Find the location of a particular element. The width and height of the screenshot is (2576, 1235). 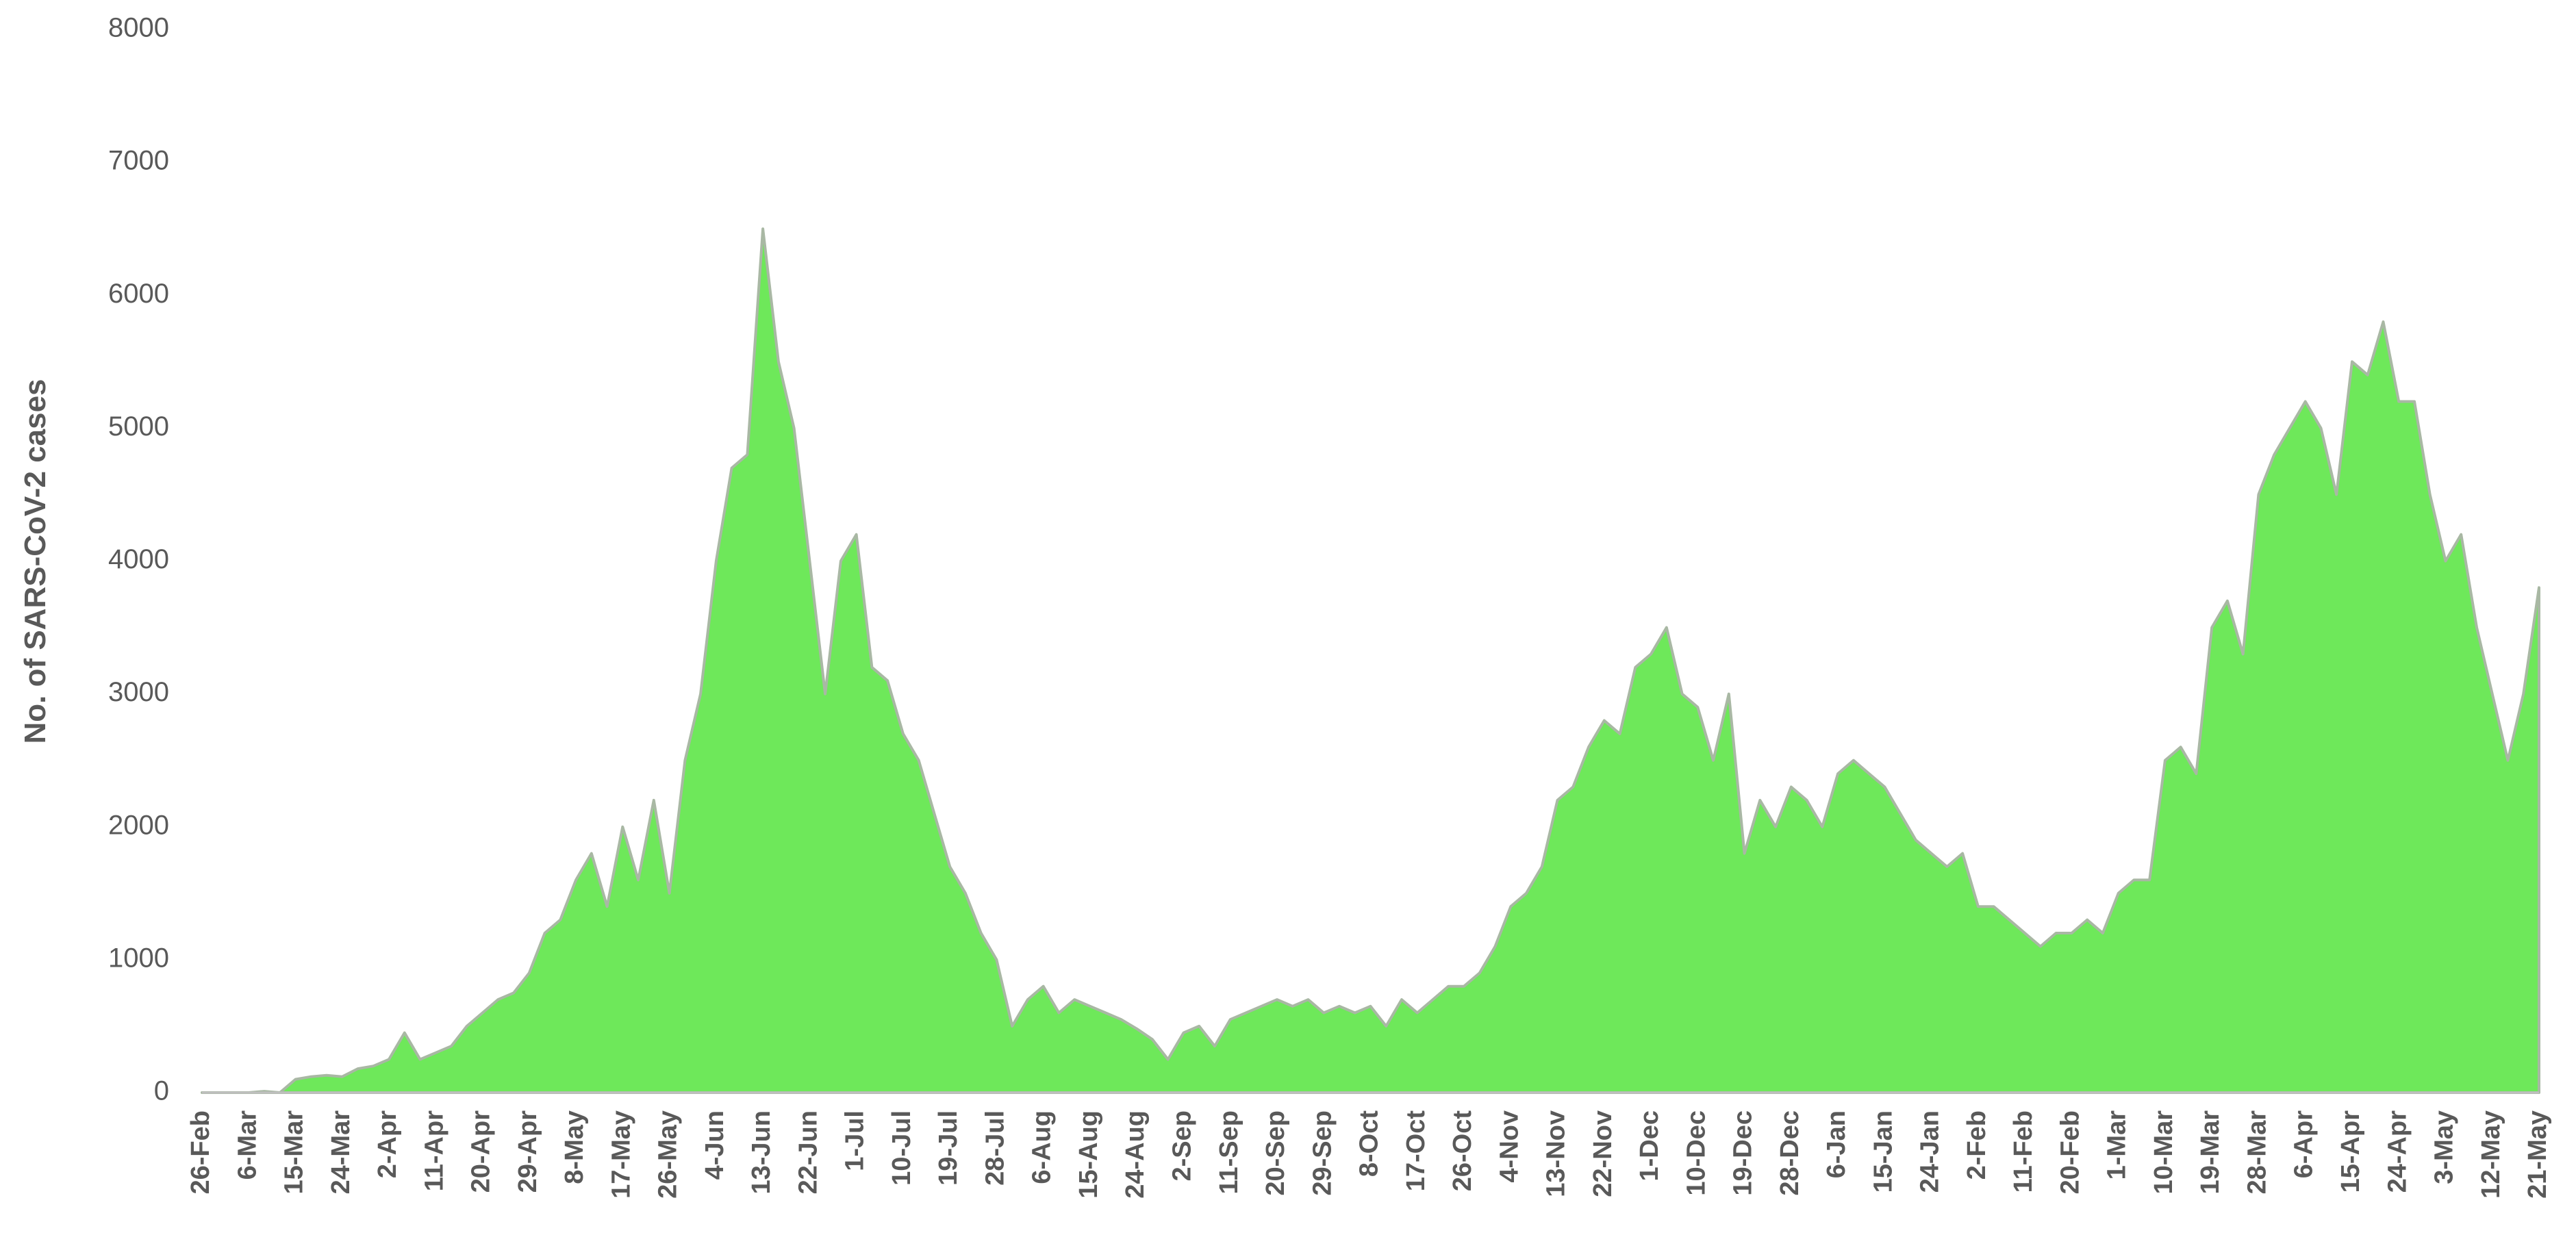

x-tick-label: 15-Apr is located at coordinates (2350, 1151).